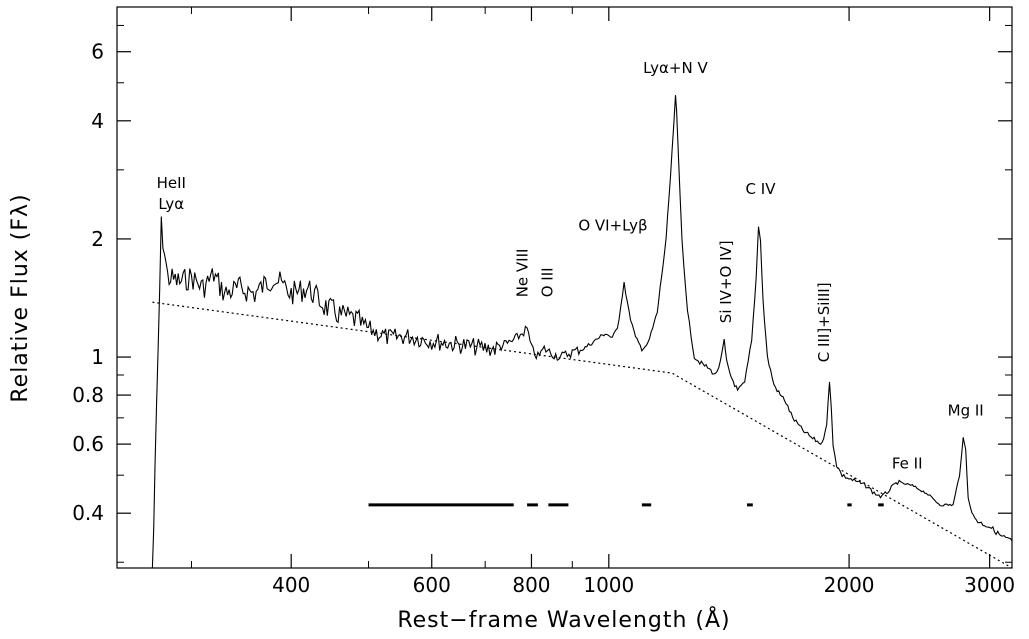 This screenshot has height=639, width=1029. What do you see at coordinates (97, 52) in the screenshot?
I see `y-tick-label: 6` at bounding box center [97, 52].